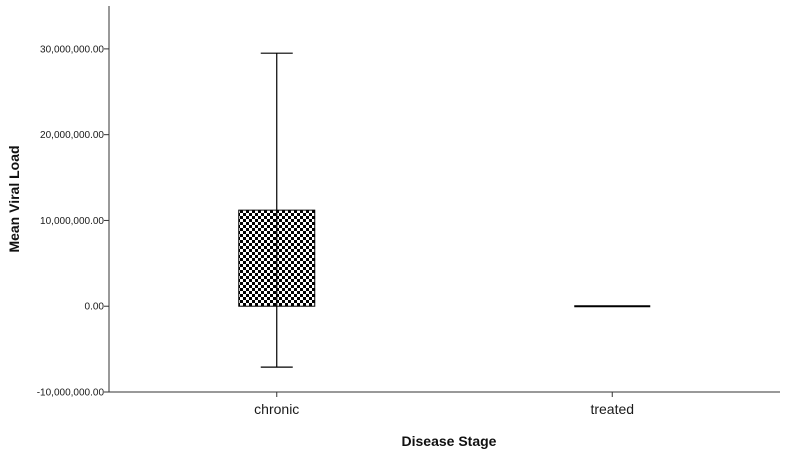 Image resolution: width=797 pixels, height=457 pixels. What do you see at coordinates (449, 441) in the screenshot?
I see `x-axis-title: Disease Stage` at bounding box center [449, 441].